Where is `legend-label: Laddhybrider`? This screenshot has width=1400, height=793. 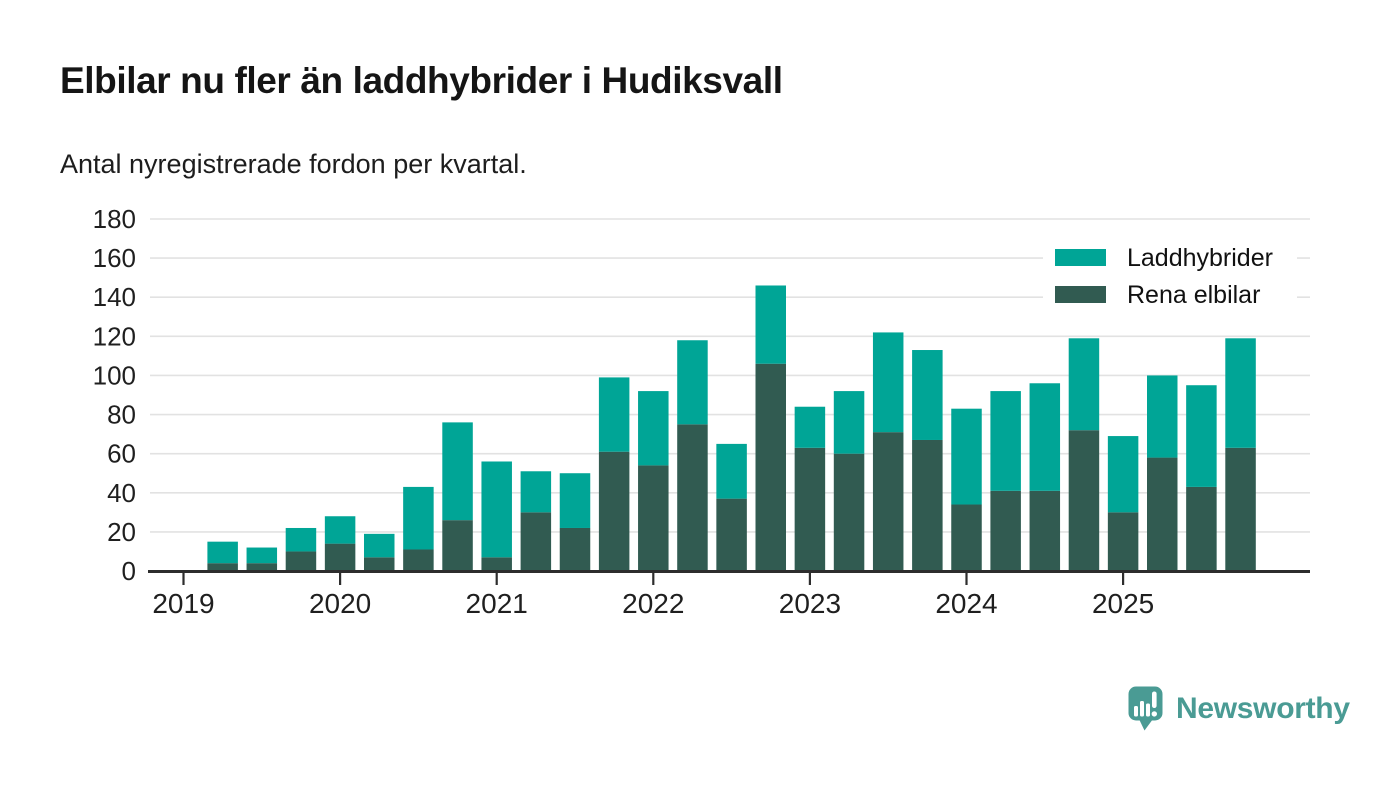 legend-label: Laddhybrider is located at coordinates (1200, 258).